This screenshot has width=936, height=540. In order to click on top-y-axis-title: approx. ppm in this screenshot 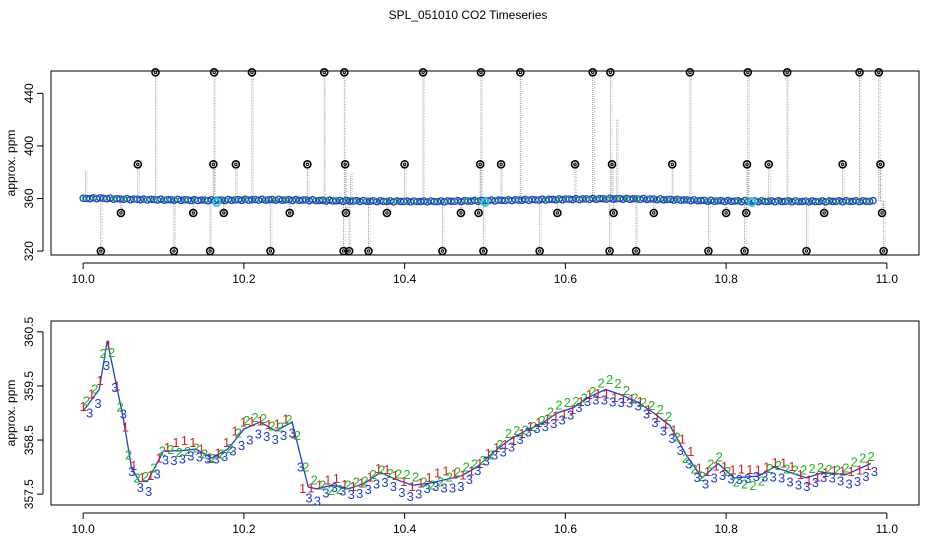, I will do `click(11, 163)`.